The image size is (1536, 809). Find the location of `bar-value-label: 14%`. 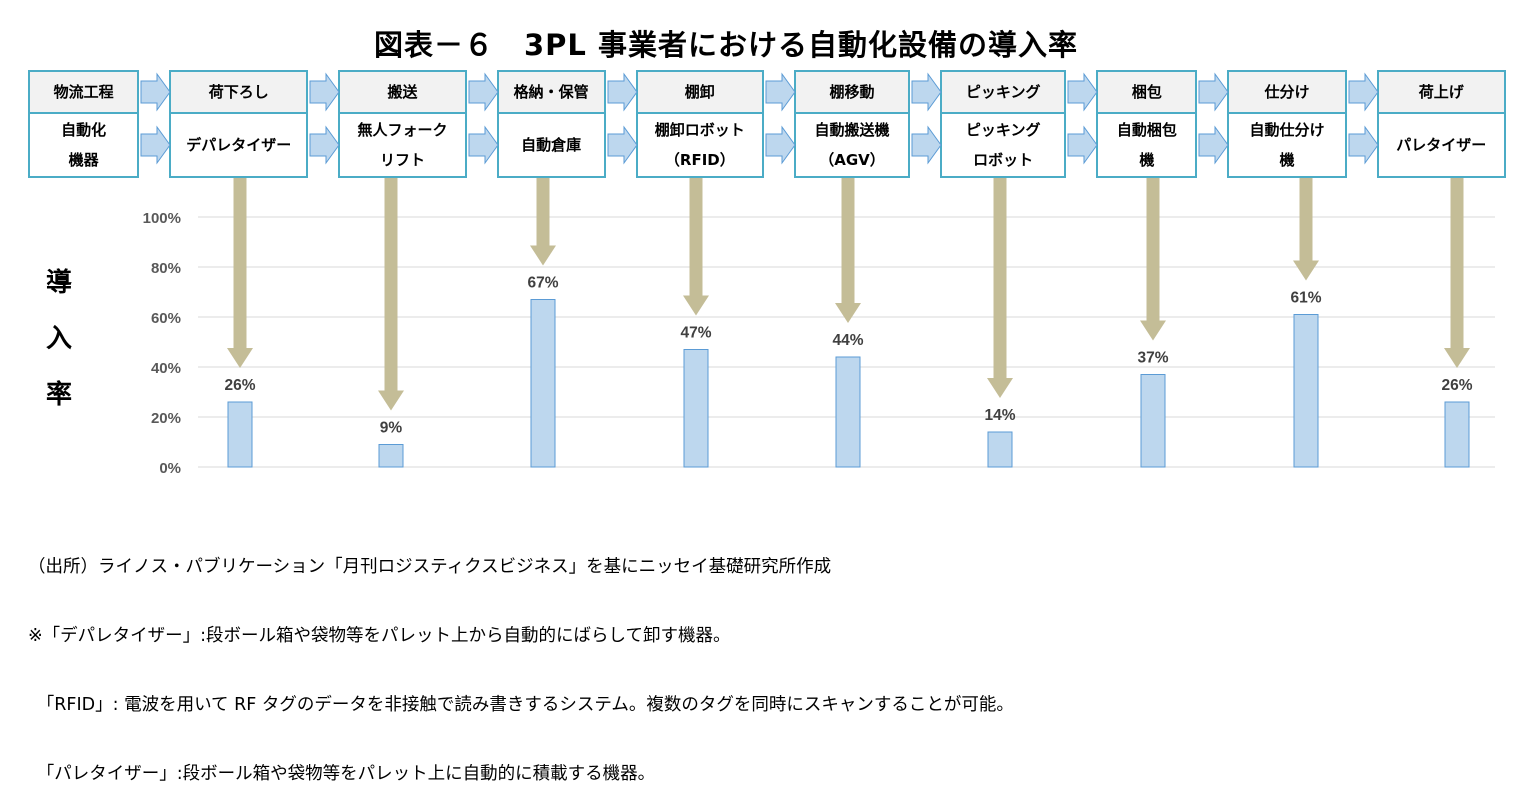

bar-value-label: 14% is located at coordinates (999, 415).